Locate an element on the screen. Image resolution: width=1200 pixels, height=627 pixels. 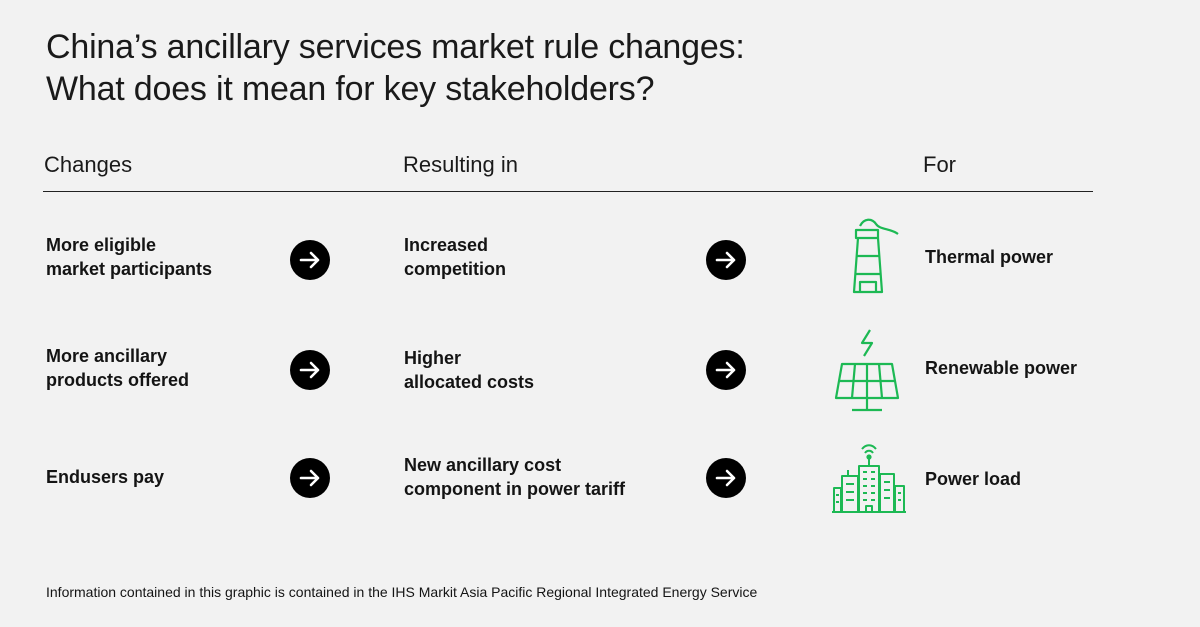
result-2-line-2: allocated costs is located at coordinates (469, 382).